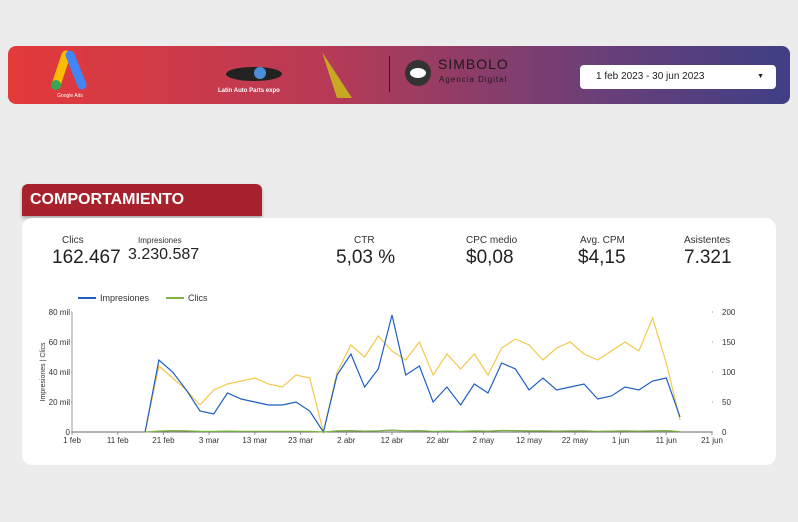 The image size is (798, 522). I want to click on x-tick-label: 1 feb, so click(72, 440).